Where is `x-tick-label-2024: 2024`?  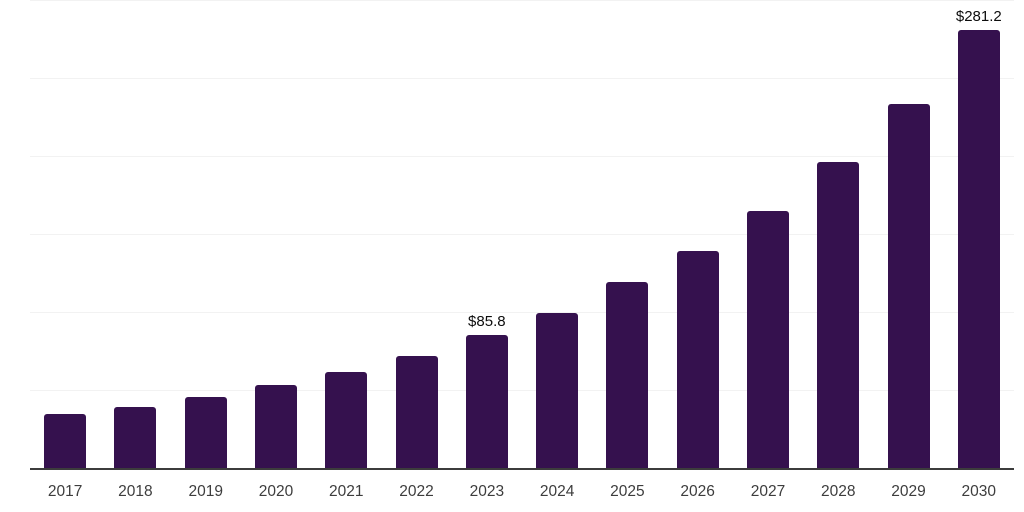
x-tick-label-2024: 2024 is located at coordinates (557, 491).